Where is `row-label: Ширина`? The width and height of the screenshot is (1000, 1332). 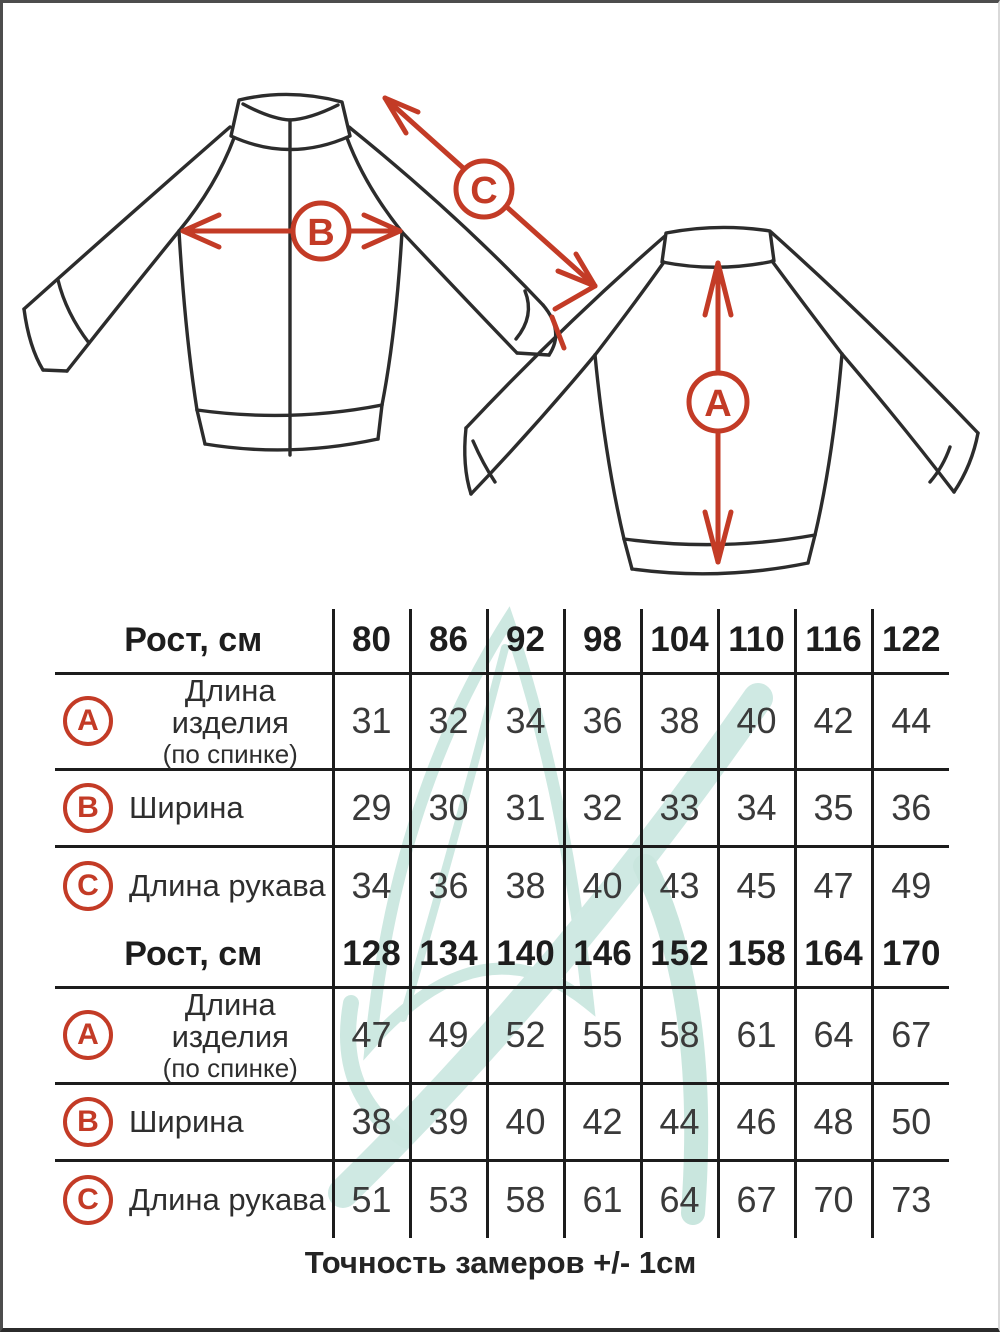
row-label: Ширина is located at coordinates (186, 807).